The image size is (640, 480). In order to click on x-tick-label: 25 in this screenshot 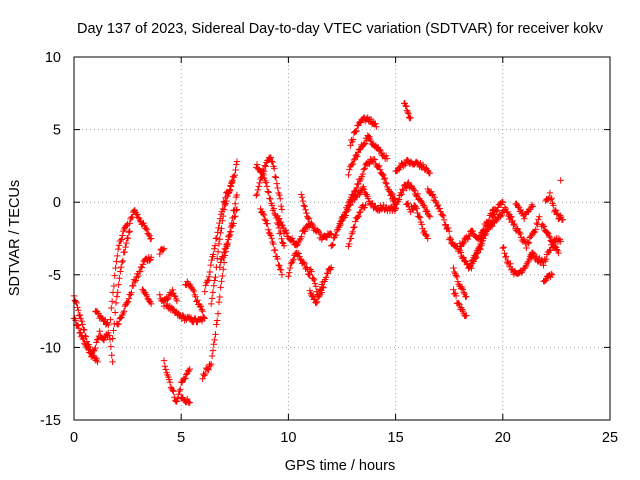, I will do `click(610, 438)`.